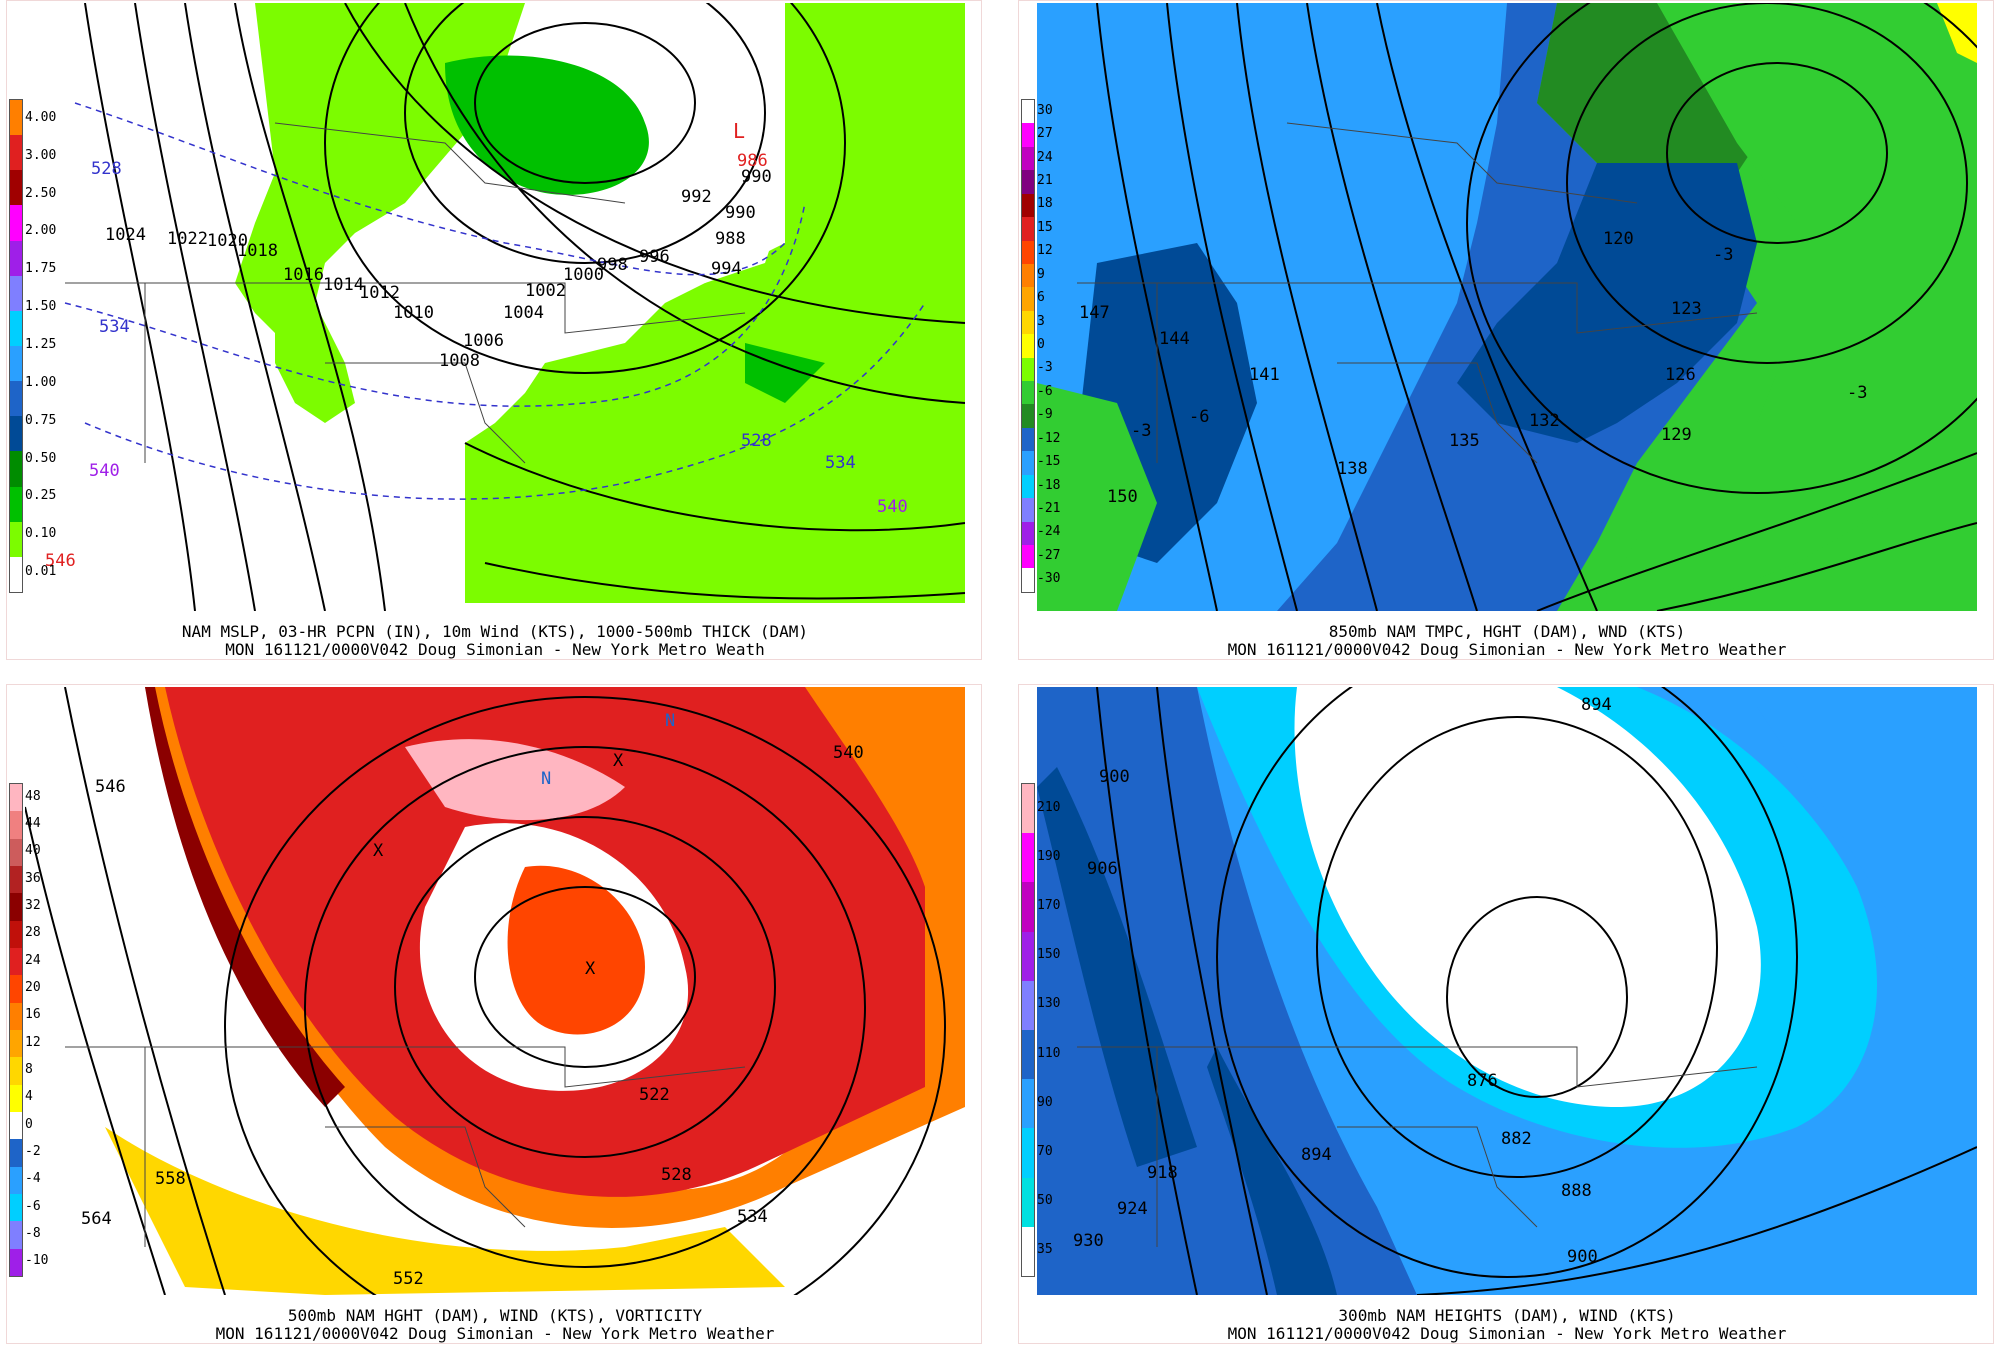 This screenshot has width=2000, height=1350. Describe the element at coordinates (413, 313) in the screenshot. I see `isobar-label: 1010` at that location.